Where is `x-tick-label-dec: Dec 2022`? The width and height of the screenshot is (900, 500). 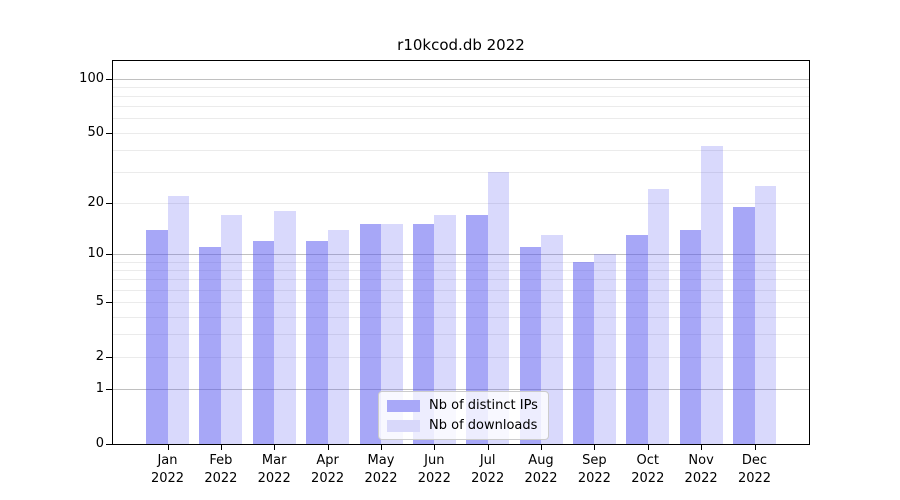
x-tick-label-dec: Dec 2022 is located at coordinates (754, 469).